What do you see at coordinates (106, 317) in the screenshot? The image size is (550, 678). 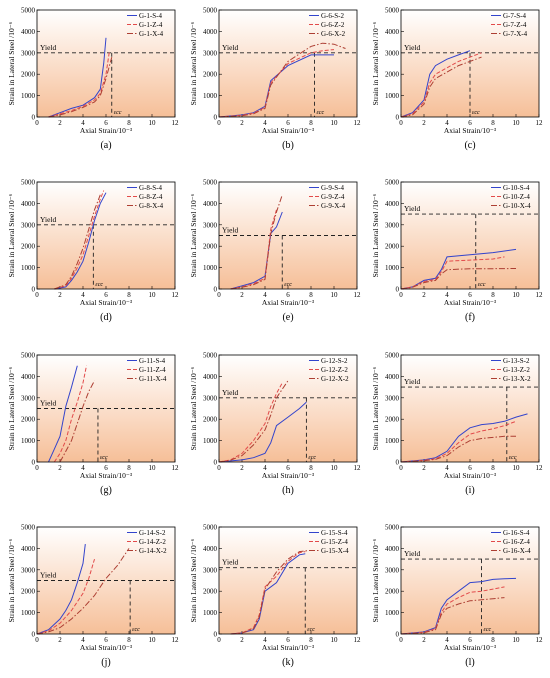 I see `panel-caption: (d)` at bounding box center [106, 317].